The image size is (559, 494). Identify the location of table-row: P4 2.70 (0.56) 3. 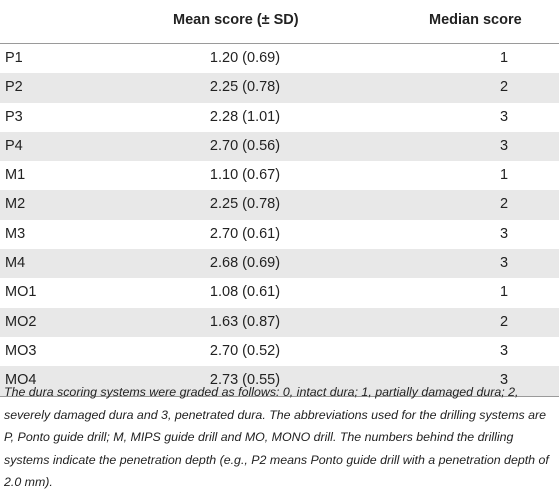
(279, 146).